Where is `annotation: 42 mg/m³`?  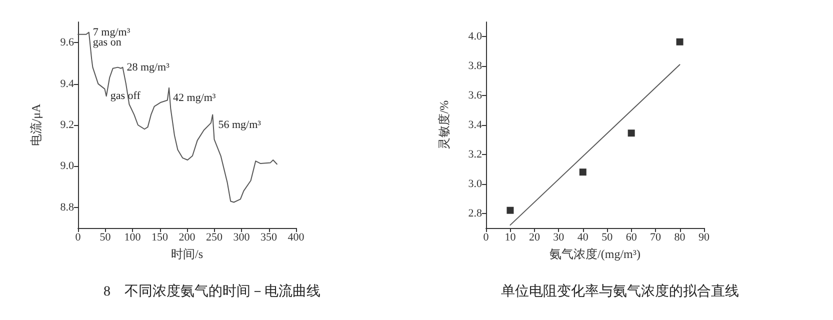
annotation: 42 mg/m³ is located at coordinates (194, 98).